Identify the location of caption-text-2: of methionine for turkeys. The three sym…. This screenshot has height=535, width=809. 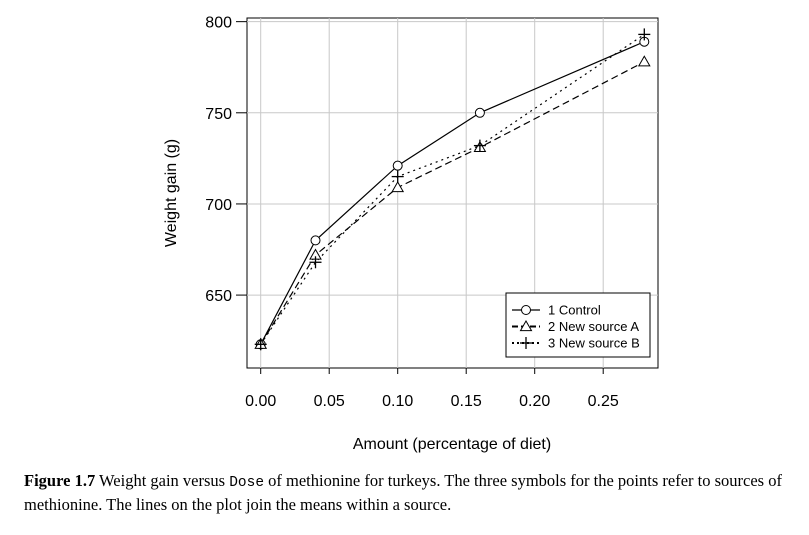
(403, 492).